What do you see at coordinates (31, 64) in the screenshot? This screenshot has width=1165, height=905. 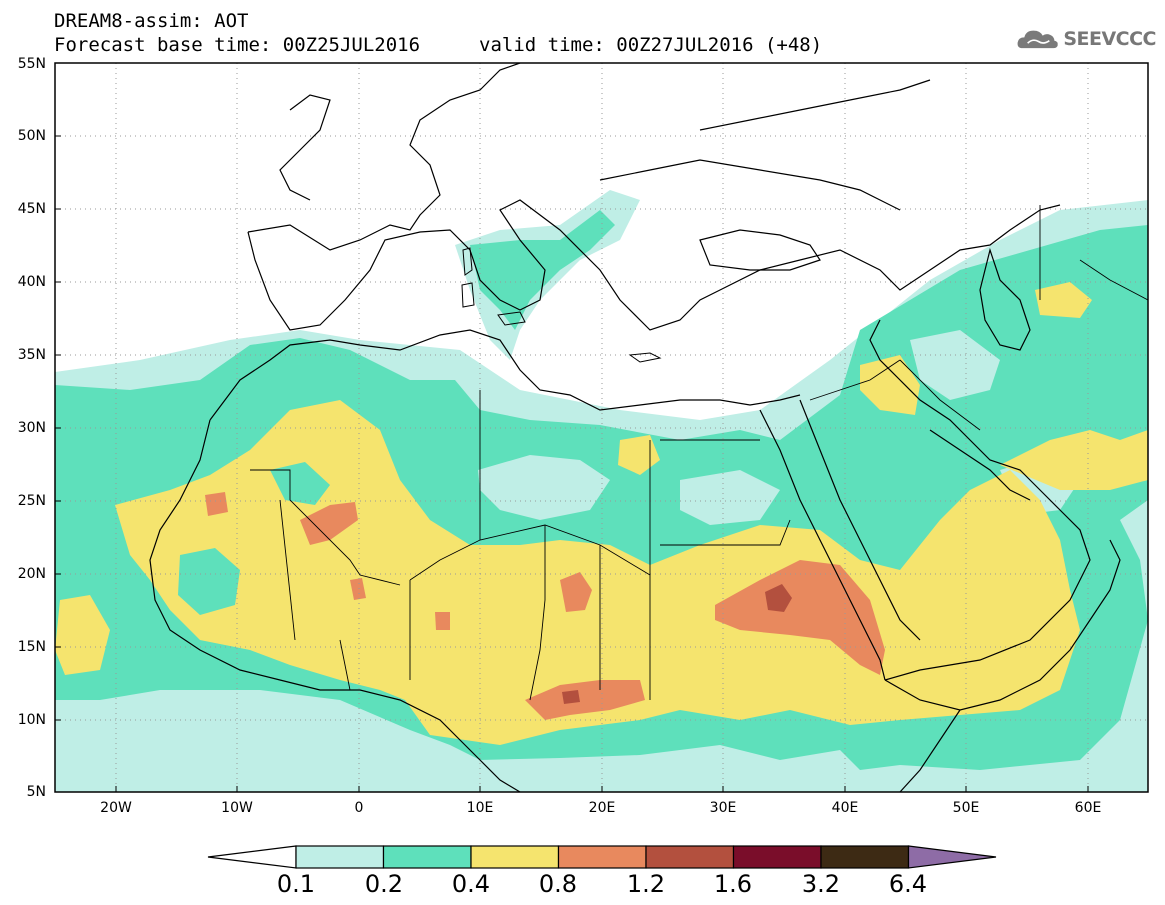 I see `lat-label: 55N` at bounding box center [31, 64].